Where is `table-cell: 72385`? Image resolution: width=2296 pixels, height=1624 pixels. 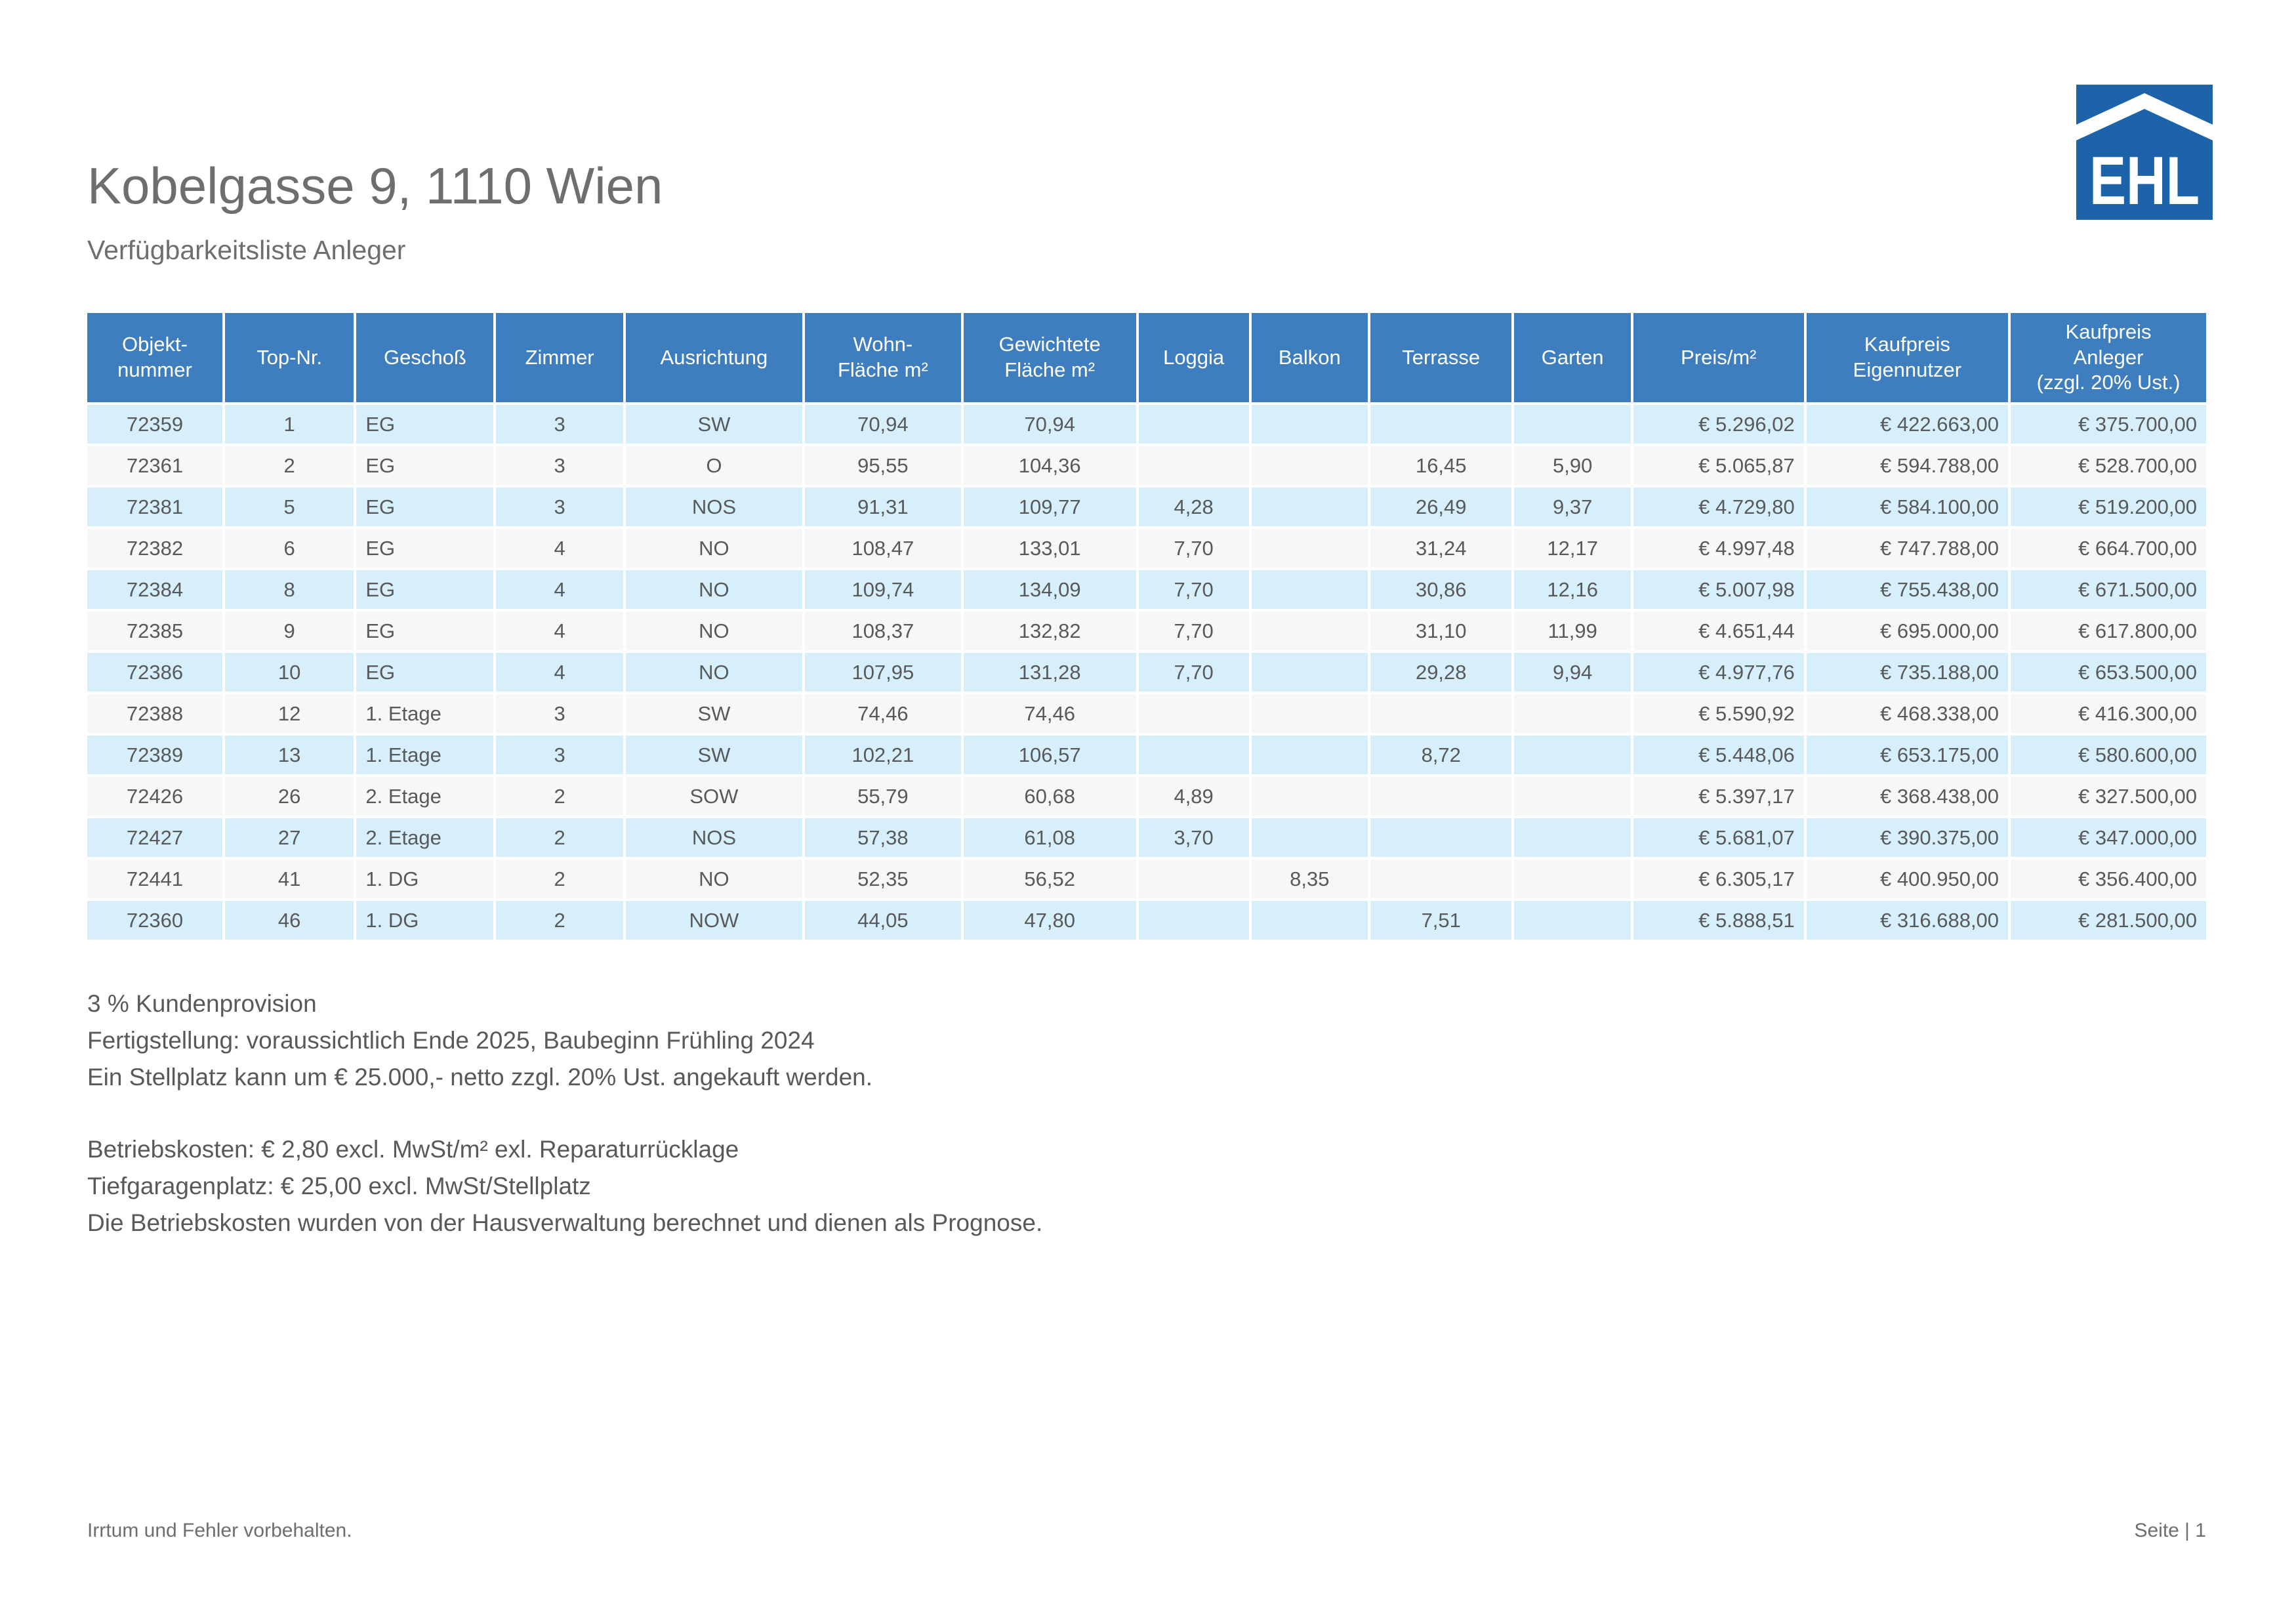 table-cell: 72385 is located at coordinates (155, 631).